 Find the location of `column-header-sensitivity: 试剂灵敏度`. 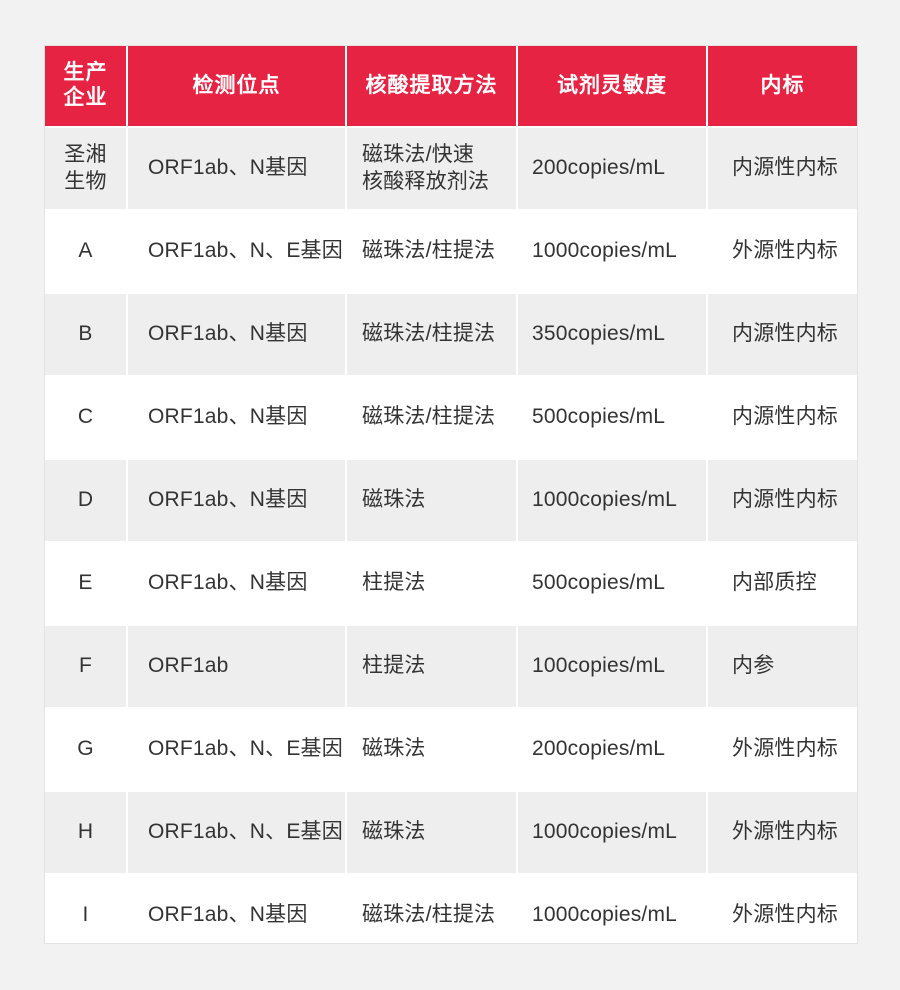

column-header-sensitivity: 试剂灵敏度 is located at coordinates (613, 87).